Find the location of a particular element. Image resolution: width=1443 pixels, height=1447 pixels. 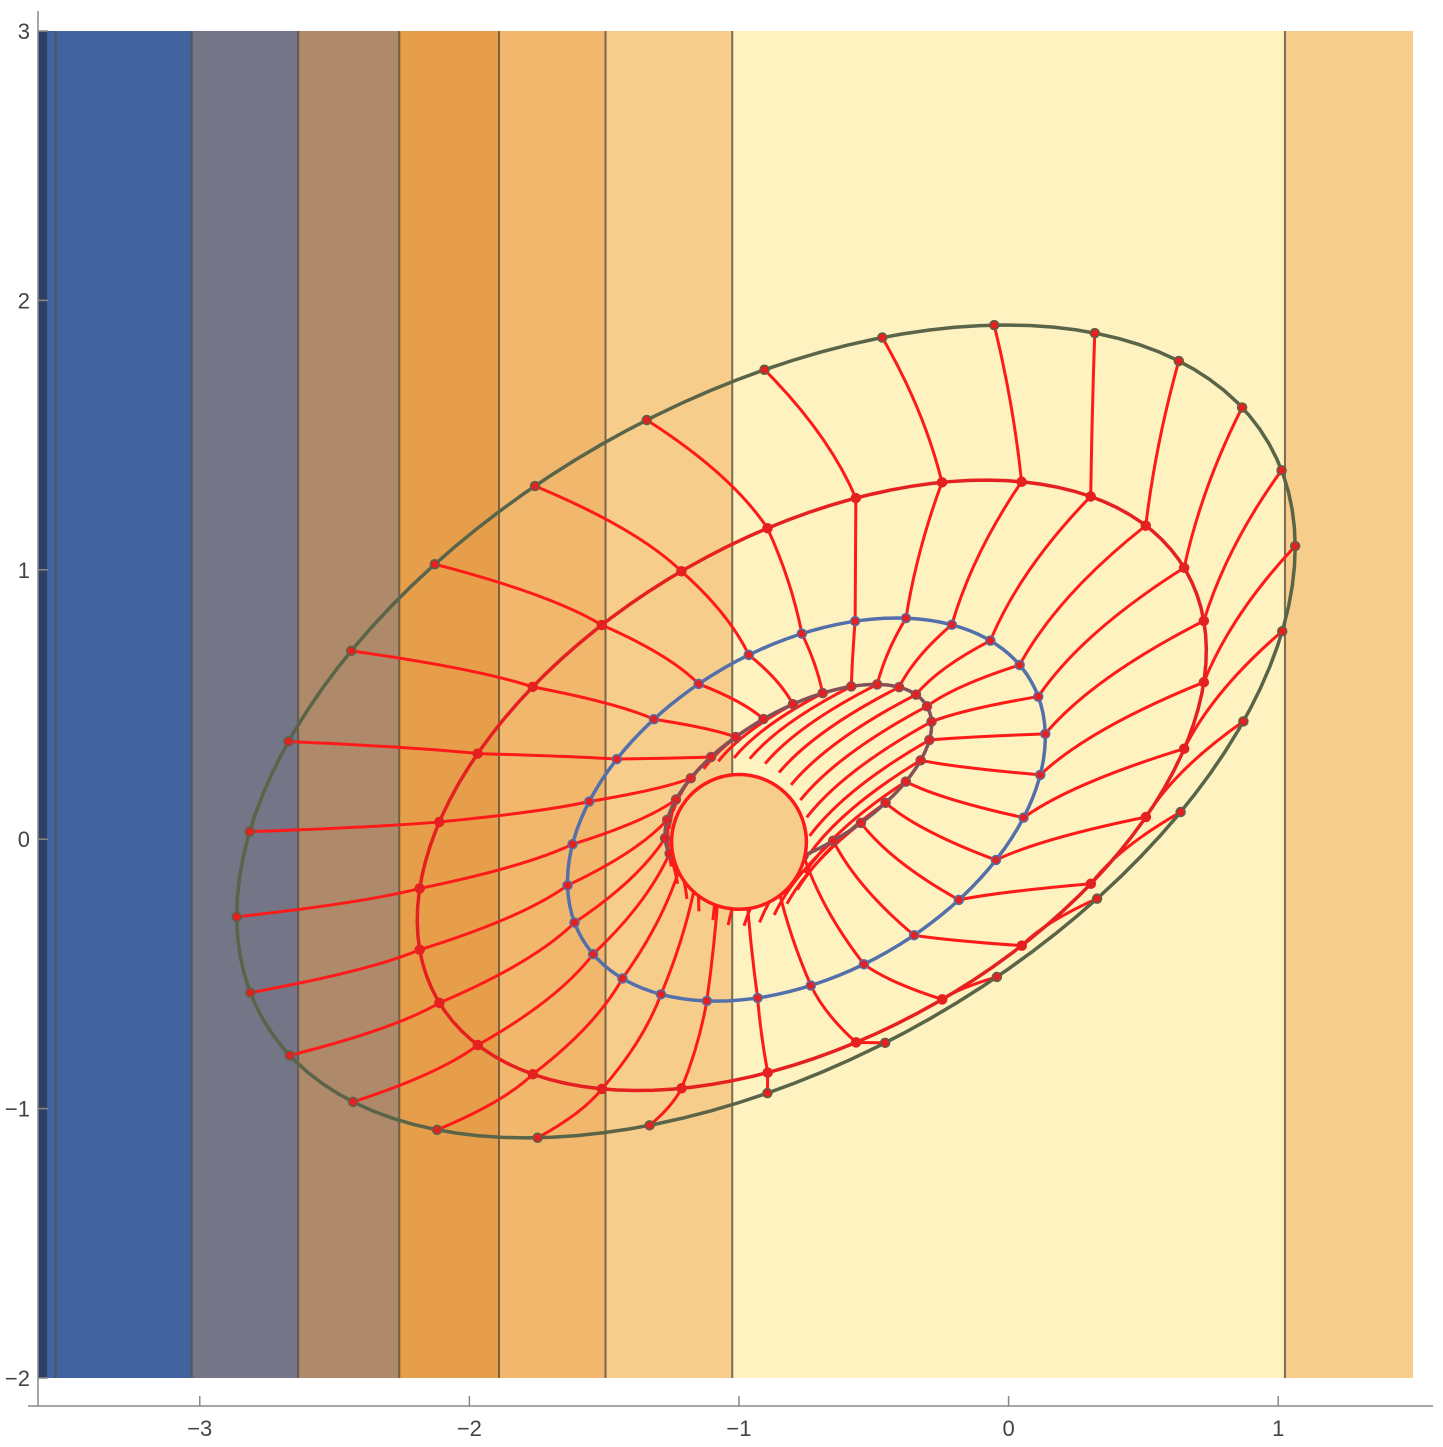

y-tick-label-2: 0 is located at coordinates (24, 839).